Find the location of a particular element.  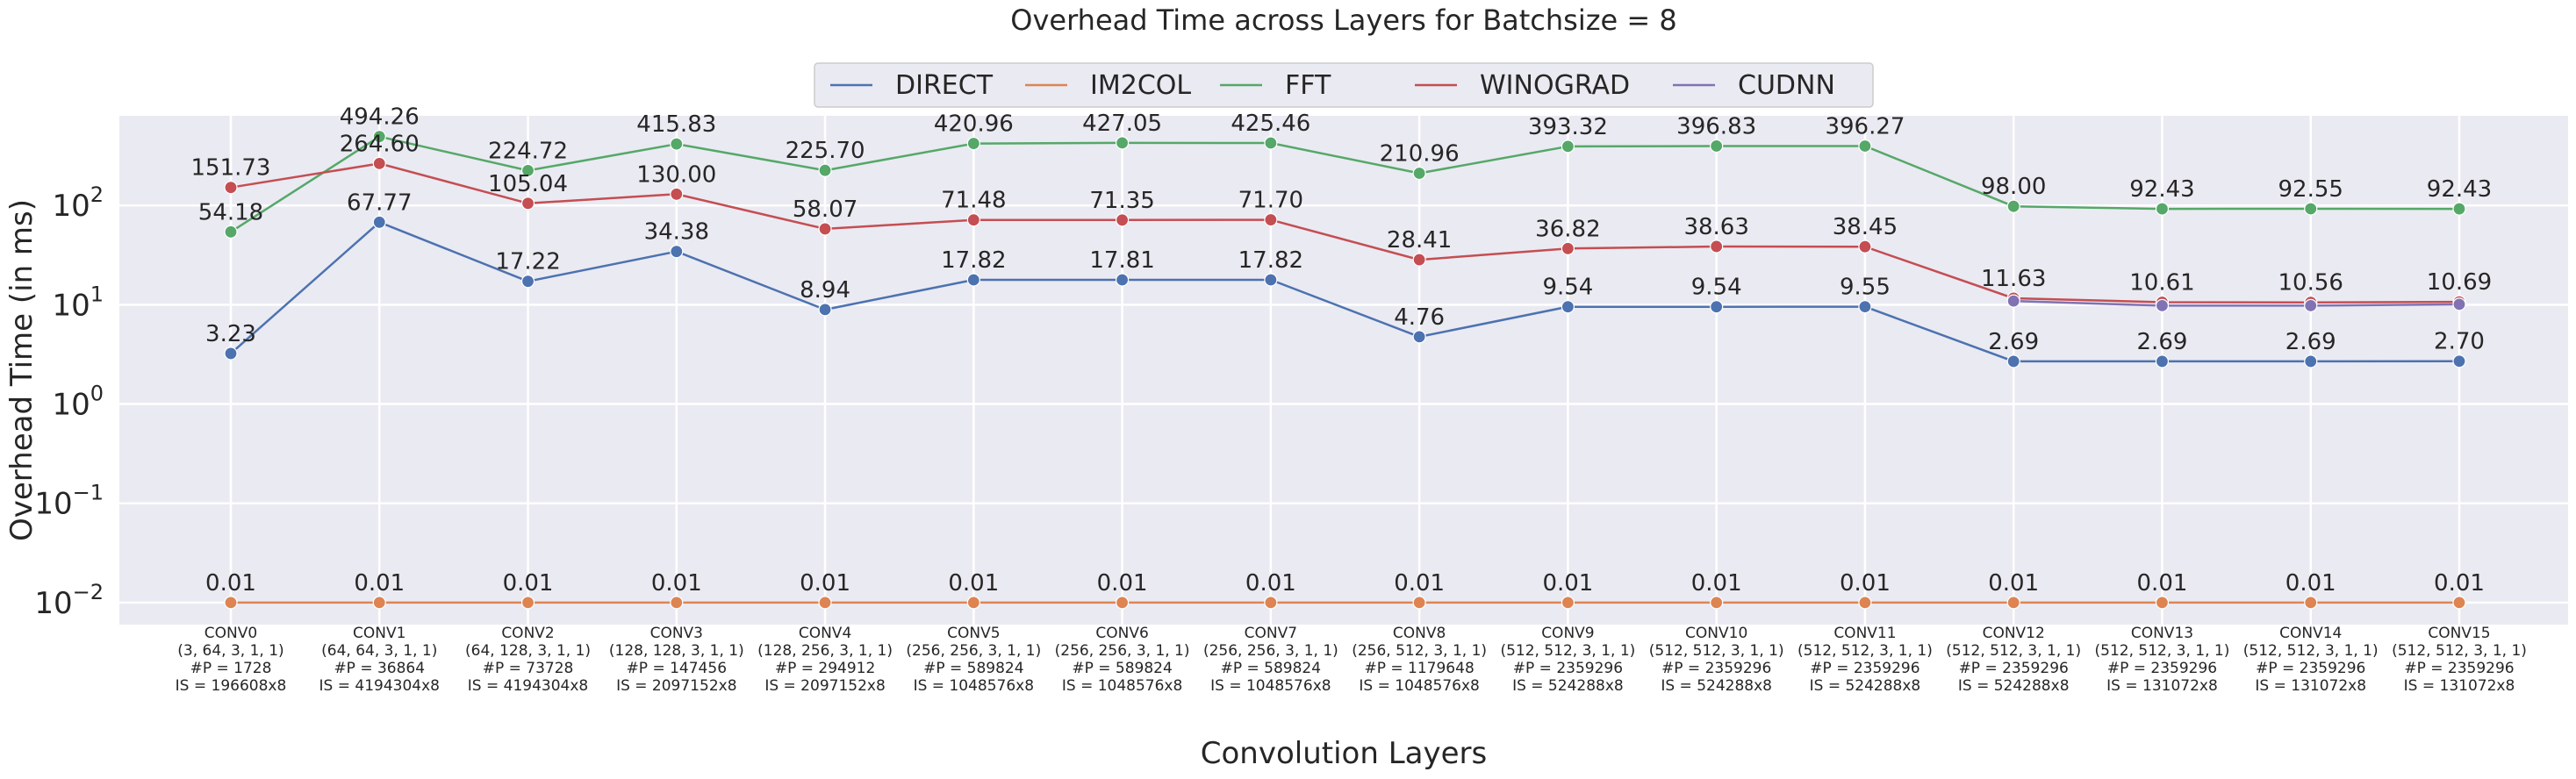

data-label-winograd: 28.41 is located at coordinates (1420, 241).